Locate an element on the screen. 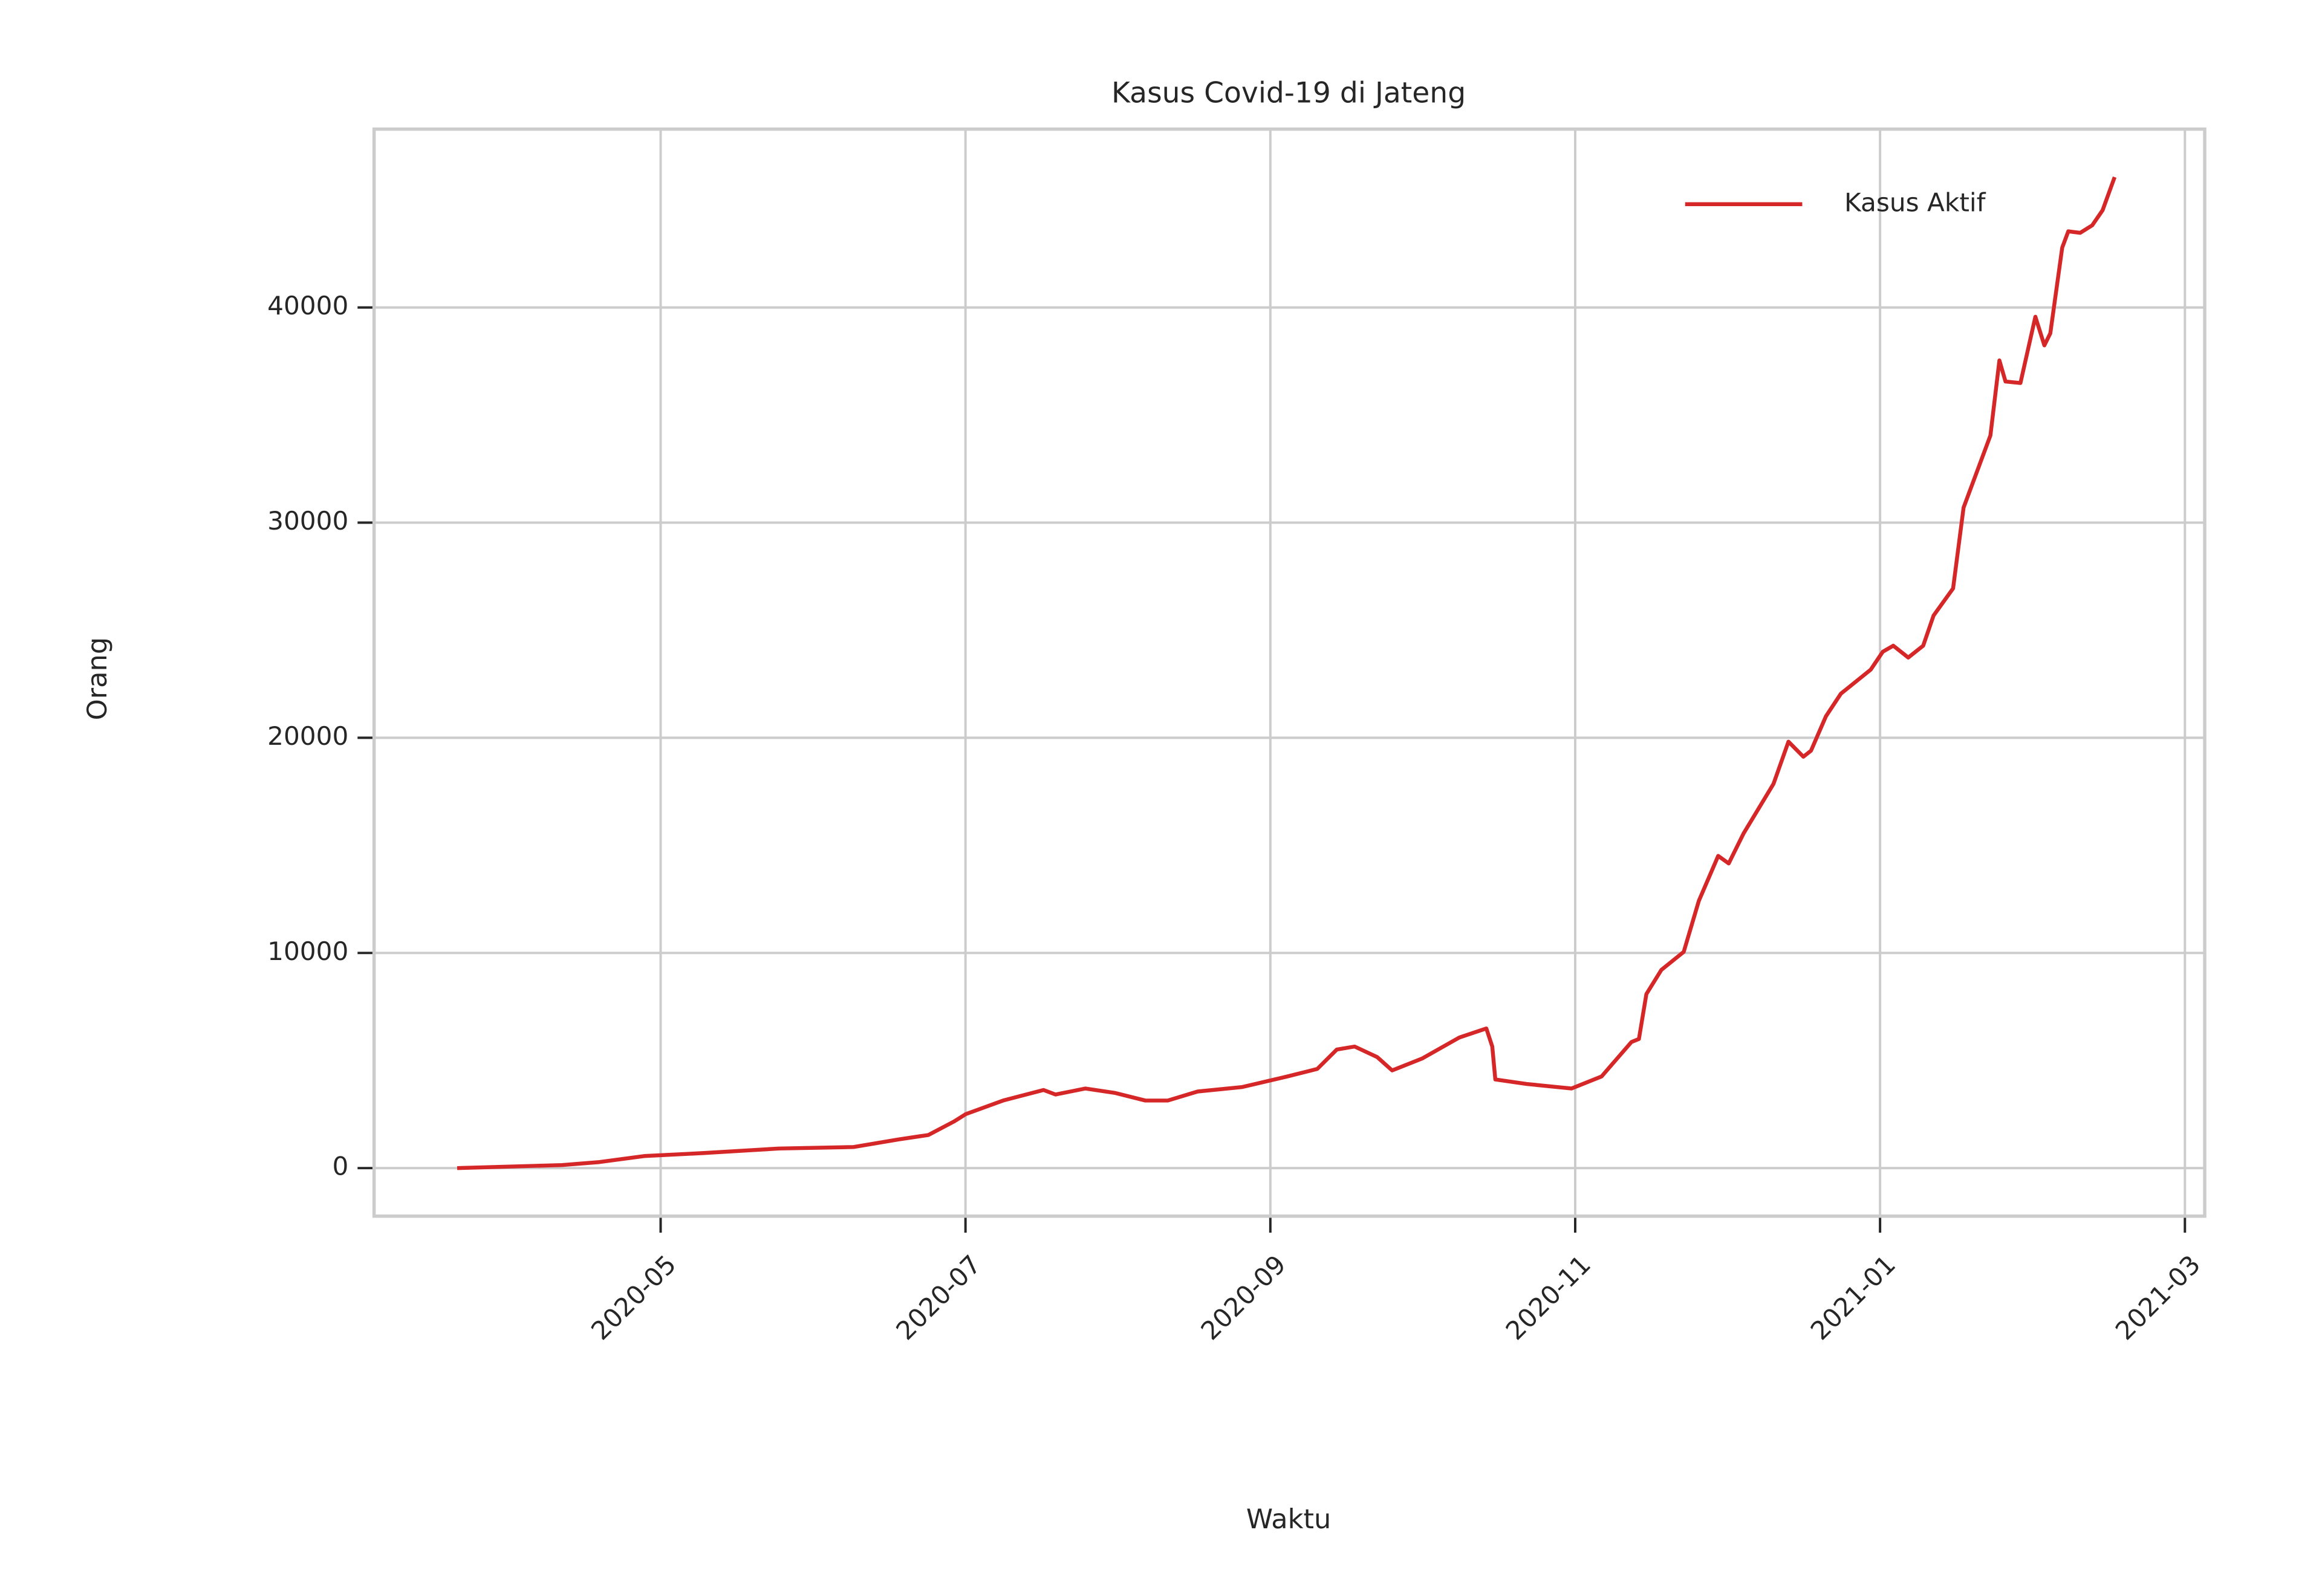 The width and height of the screenshot is (2322, 1596). x-tick-label: 2020-11 is located at coordinates (1548, 1298).